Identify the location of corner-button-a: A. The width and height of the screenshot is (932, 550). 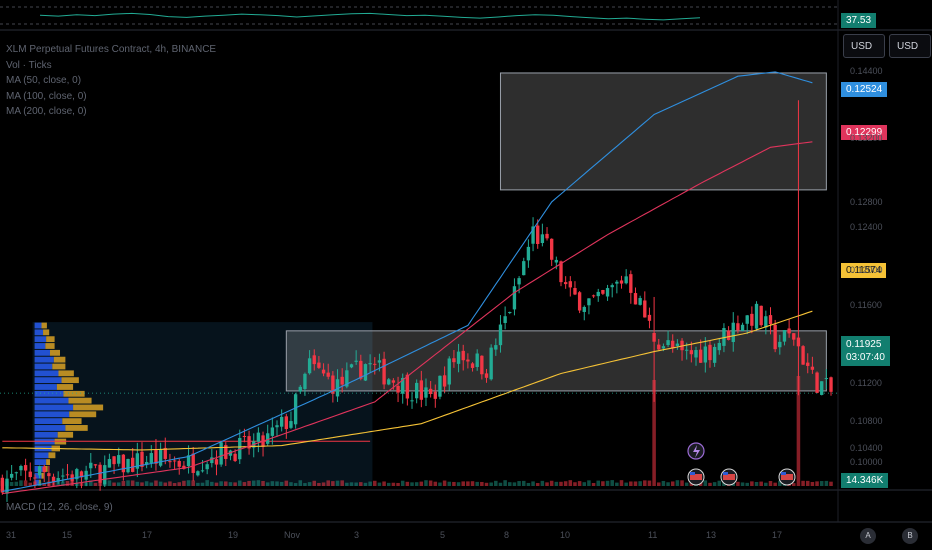
(868, 536).